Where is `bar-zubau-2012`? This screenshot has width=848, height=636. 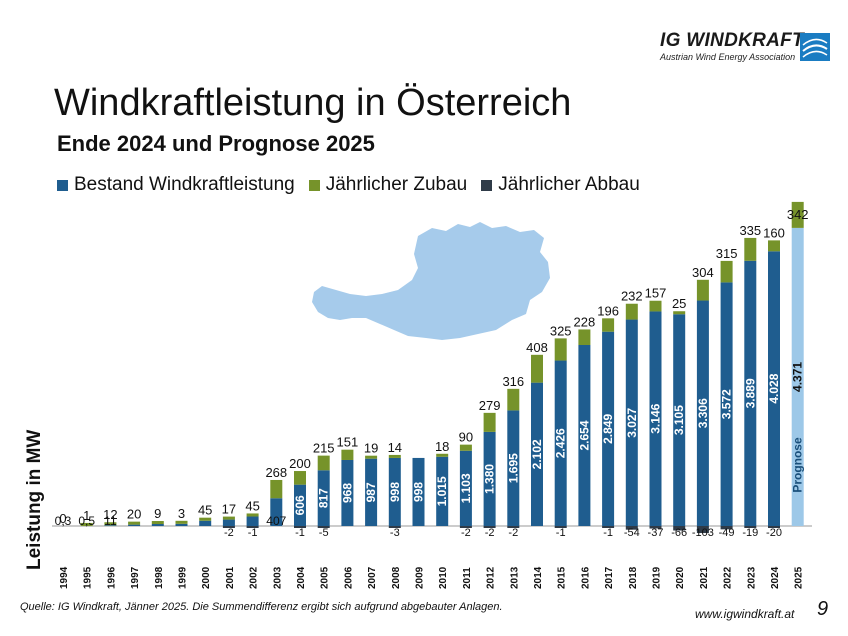 bar-zubau-2012 is located at coordinates (489, 422).